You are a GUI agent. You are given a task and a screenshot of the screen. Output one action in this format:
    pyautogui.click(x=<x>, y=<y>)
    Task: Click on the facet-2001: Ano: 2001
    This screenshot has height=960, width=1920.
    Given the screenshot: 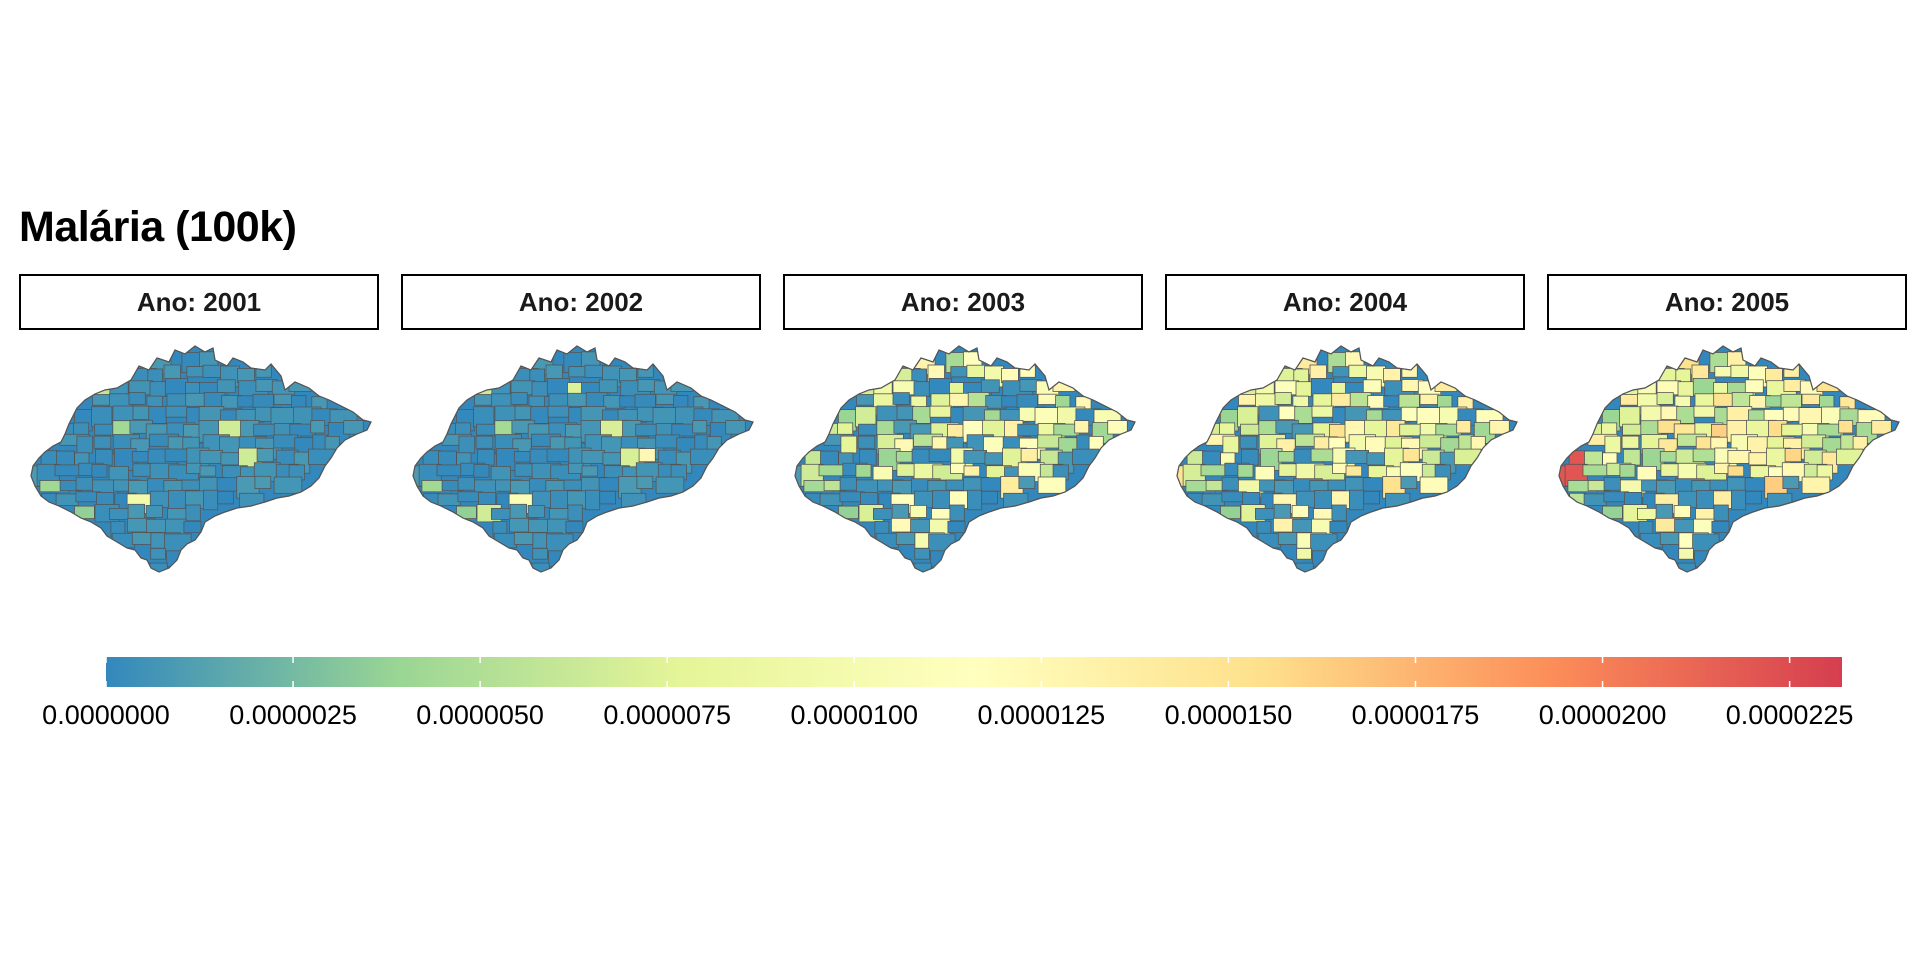 What is the action you would take?
    pyautogui.click(x=199, y=433)
    